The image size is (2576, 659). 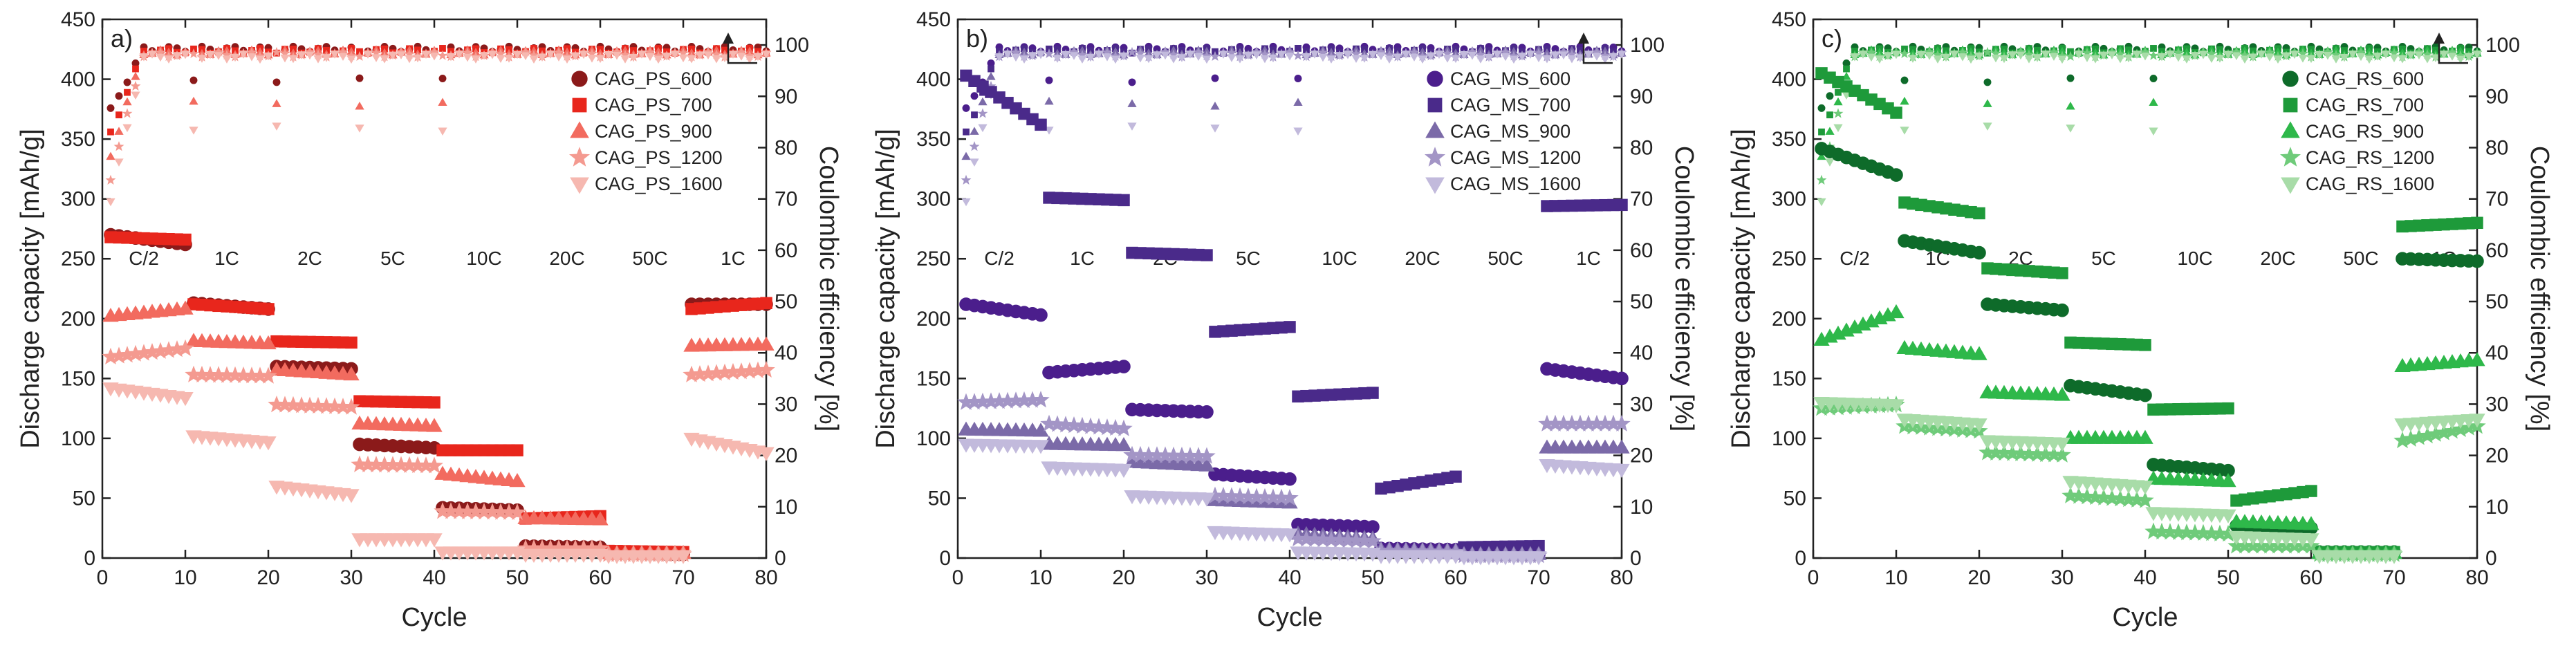 What do you see at coordinates (1340, 258) in the screenshot?
I see `rate-label: 10C` at bounding box center [1340, 258].